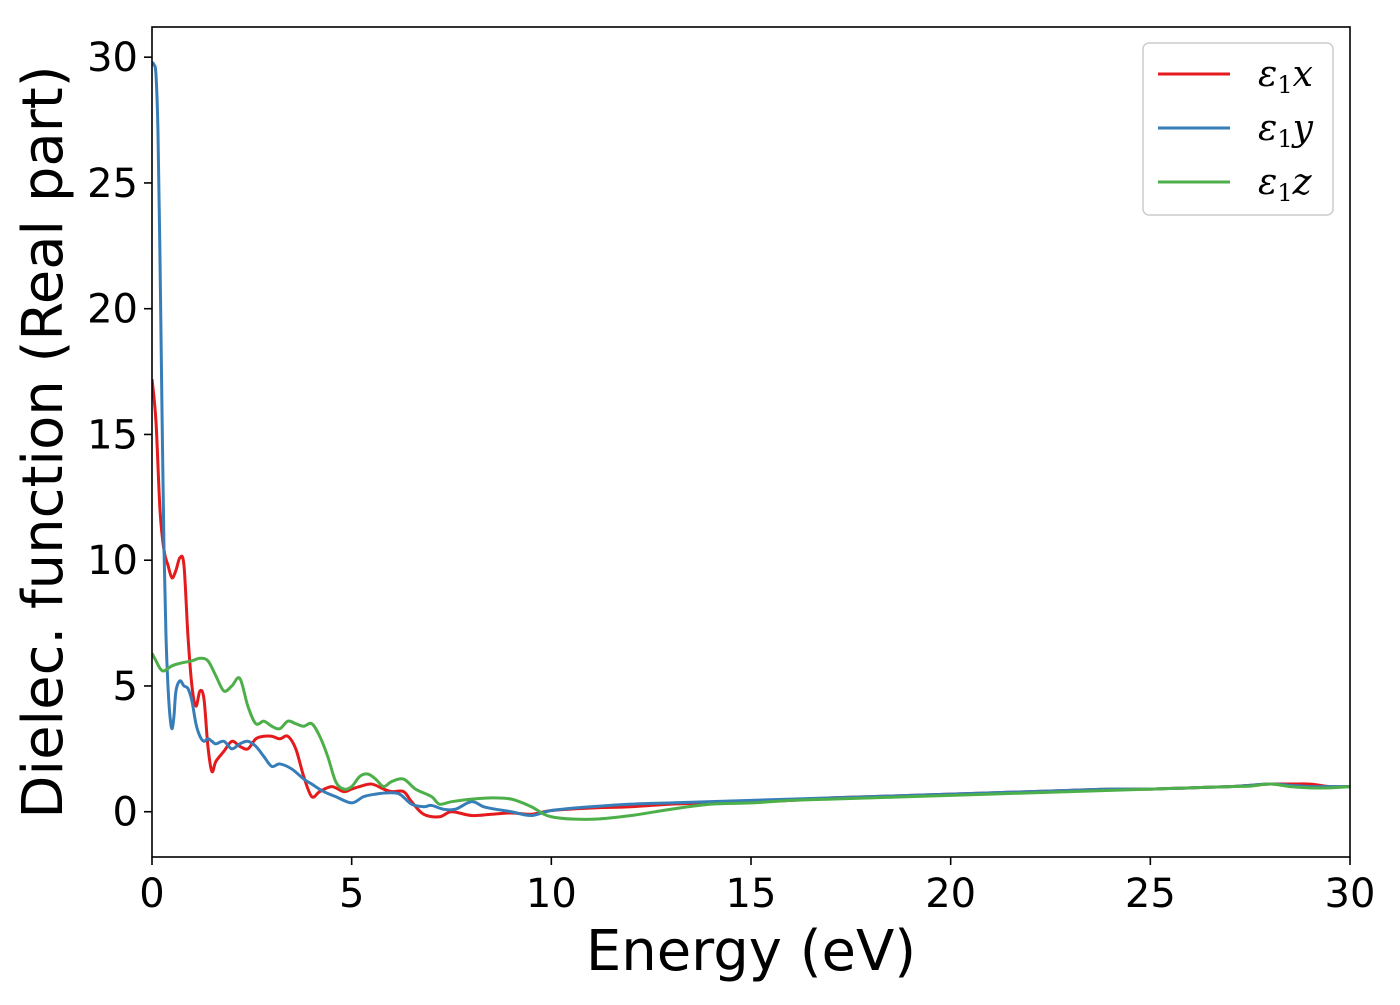  I want to click on y-tick-label: 25, so click(112, 184).